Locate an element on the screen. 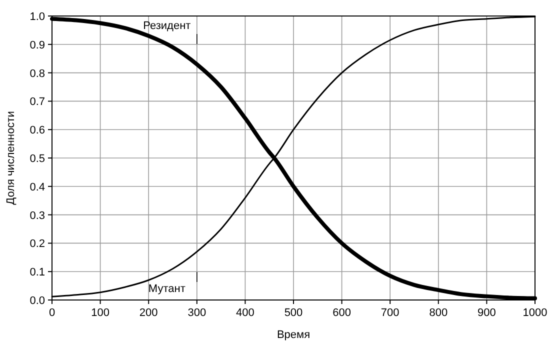 Image resolution: width=556 pixels, height=346 pixels. x-tick-label: 200 is located at coordinates (148, 313).